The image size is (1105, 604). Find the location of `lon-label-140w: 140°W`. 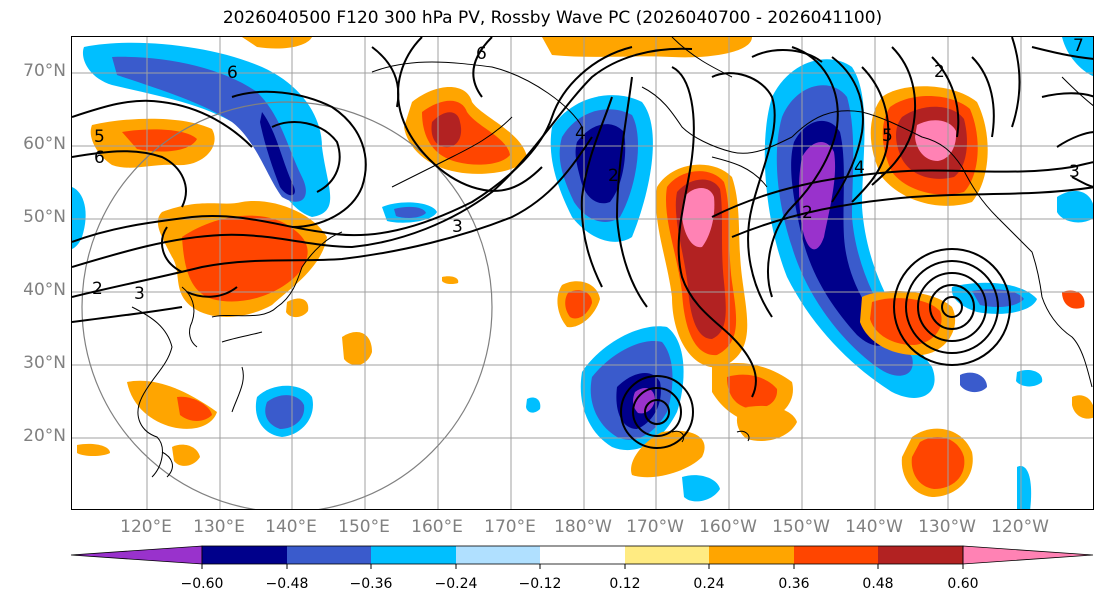

lon-label-140w: 140°W is located at coordinates (874, 527).